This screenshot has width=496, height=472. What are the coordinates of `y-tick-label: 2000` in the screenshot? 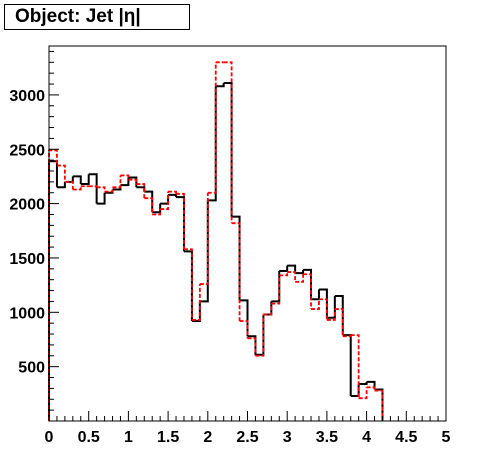 It's located at (27, 205).